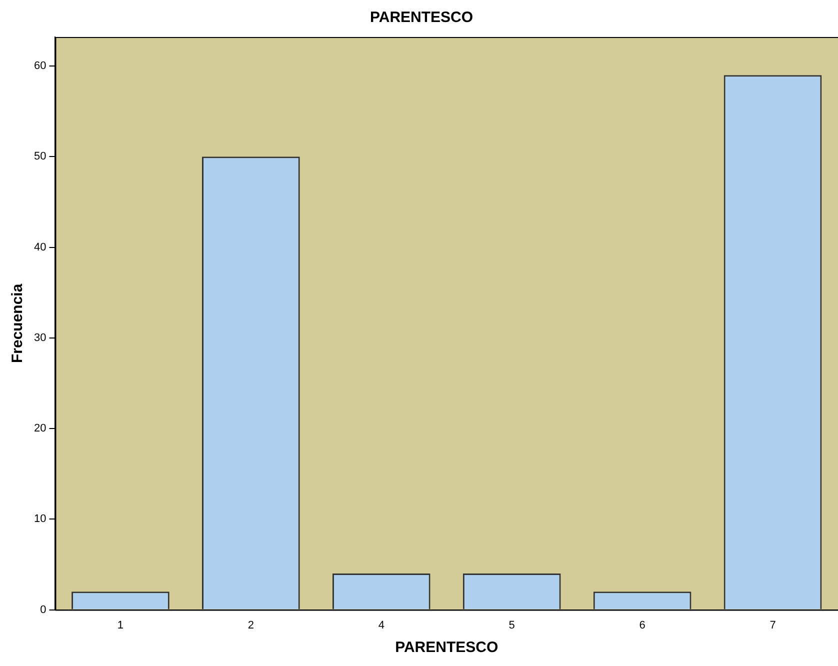 This screenshot has height=666, width=838. Describe the element at coordinates (511, 625) in the screenshot. I see `x-tick-label: 5` at that location.